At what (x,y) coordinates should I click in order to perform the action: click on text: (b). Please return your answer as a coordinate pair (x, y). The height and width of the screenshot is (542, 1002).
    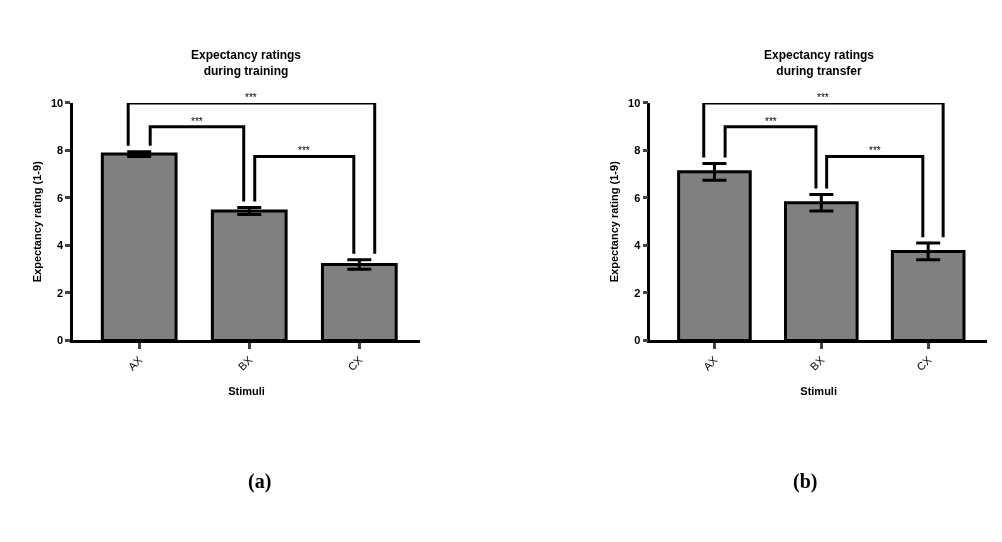
    Looking at the image, I should click on (805, 481).